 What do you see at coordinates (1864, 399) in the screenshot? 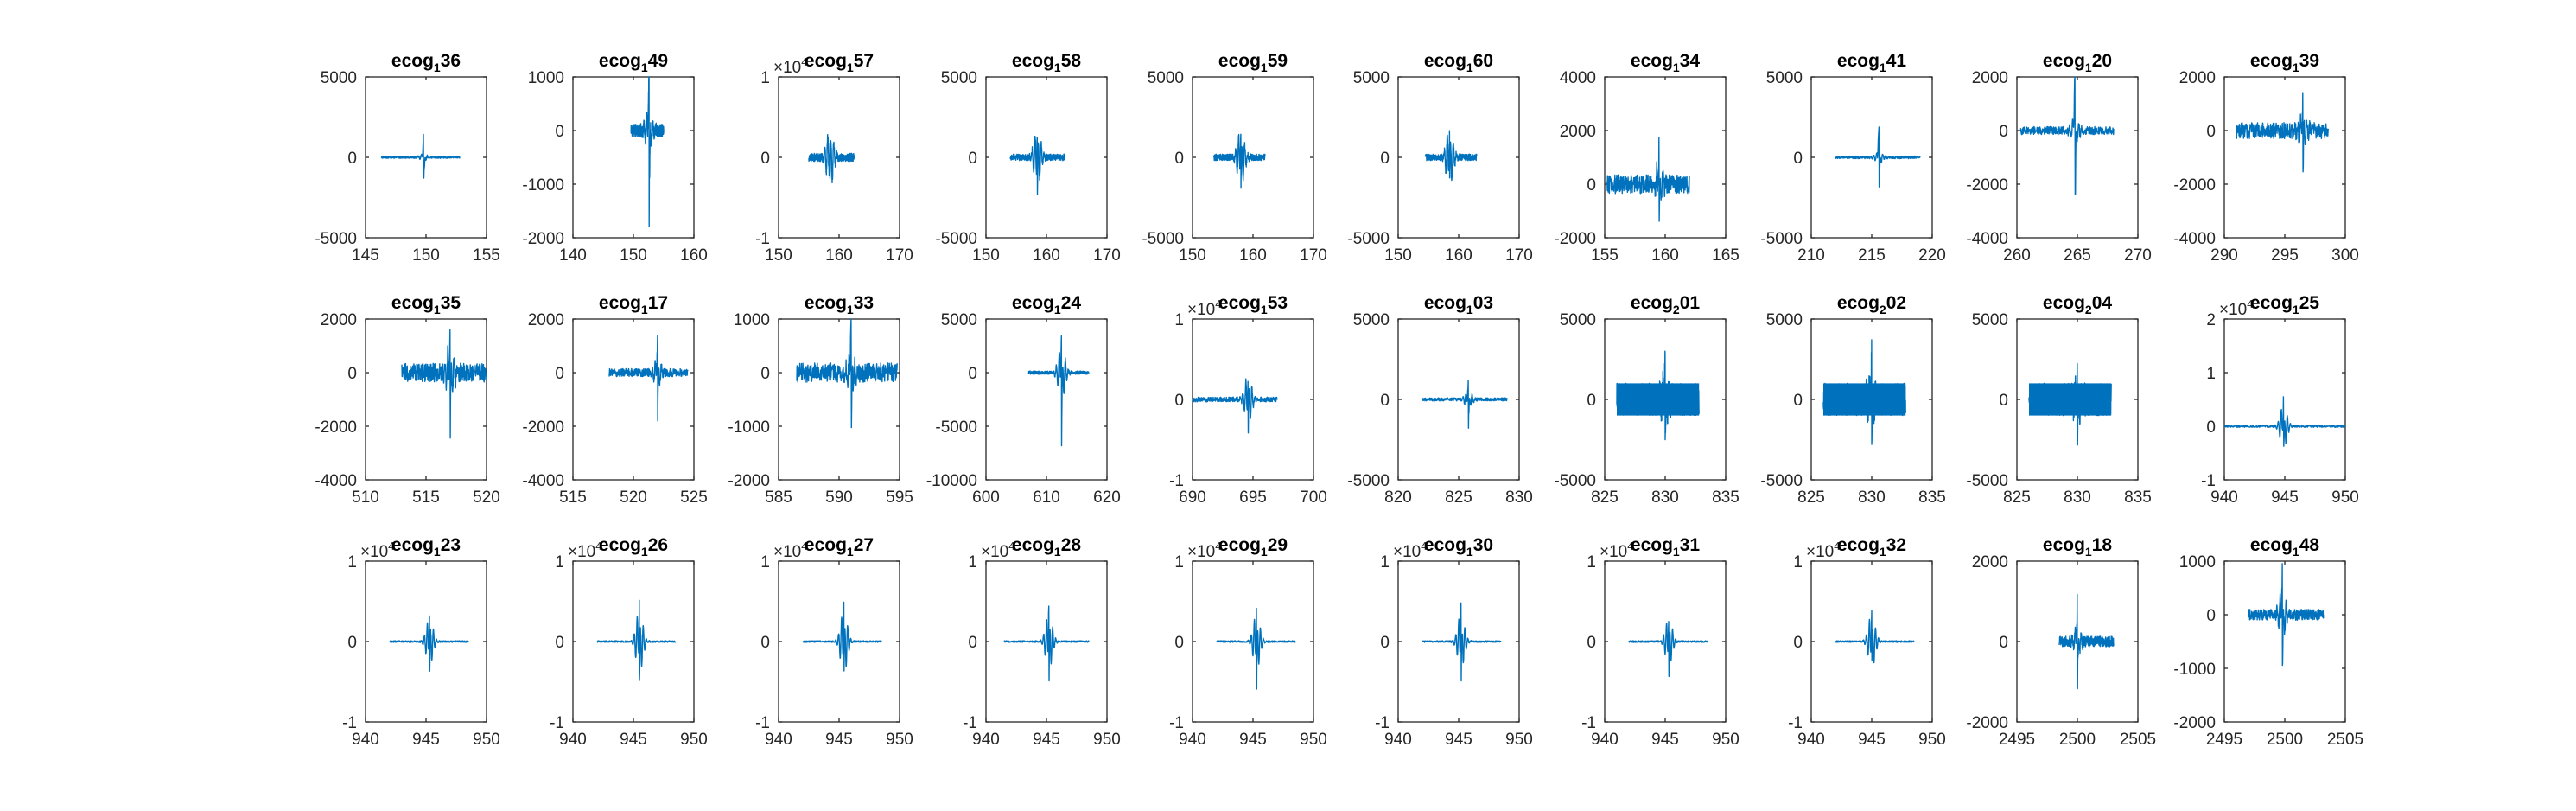
I see `signal-noise-band` at bounding box center [1864, 399].